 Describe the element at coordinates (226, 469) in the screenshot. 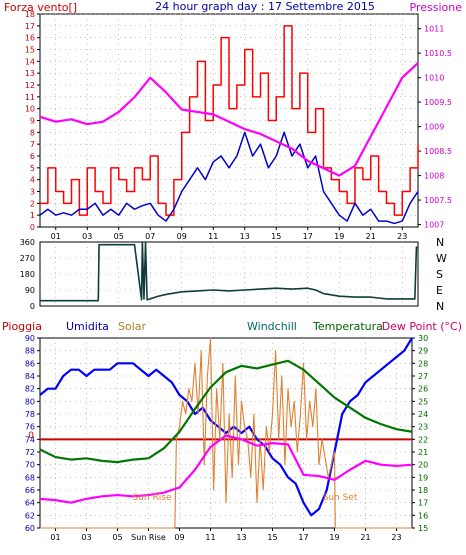

I see `dewpoint-line` at that location.